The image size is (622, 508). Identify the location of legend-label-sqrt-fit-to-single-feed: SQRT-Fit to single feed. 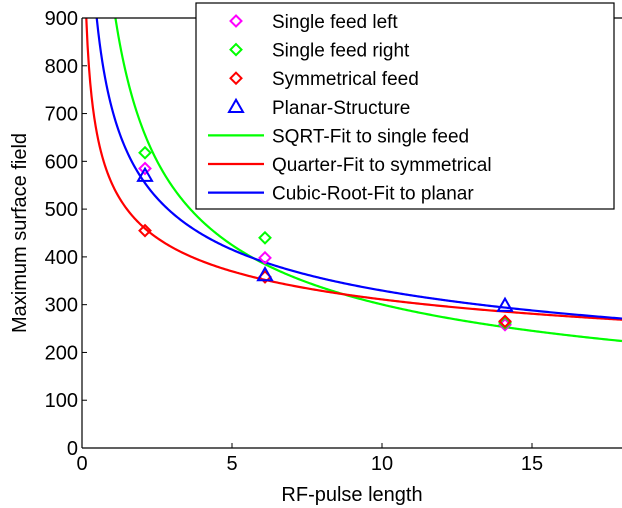
(370, 136).